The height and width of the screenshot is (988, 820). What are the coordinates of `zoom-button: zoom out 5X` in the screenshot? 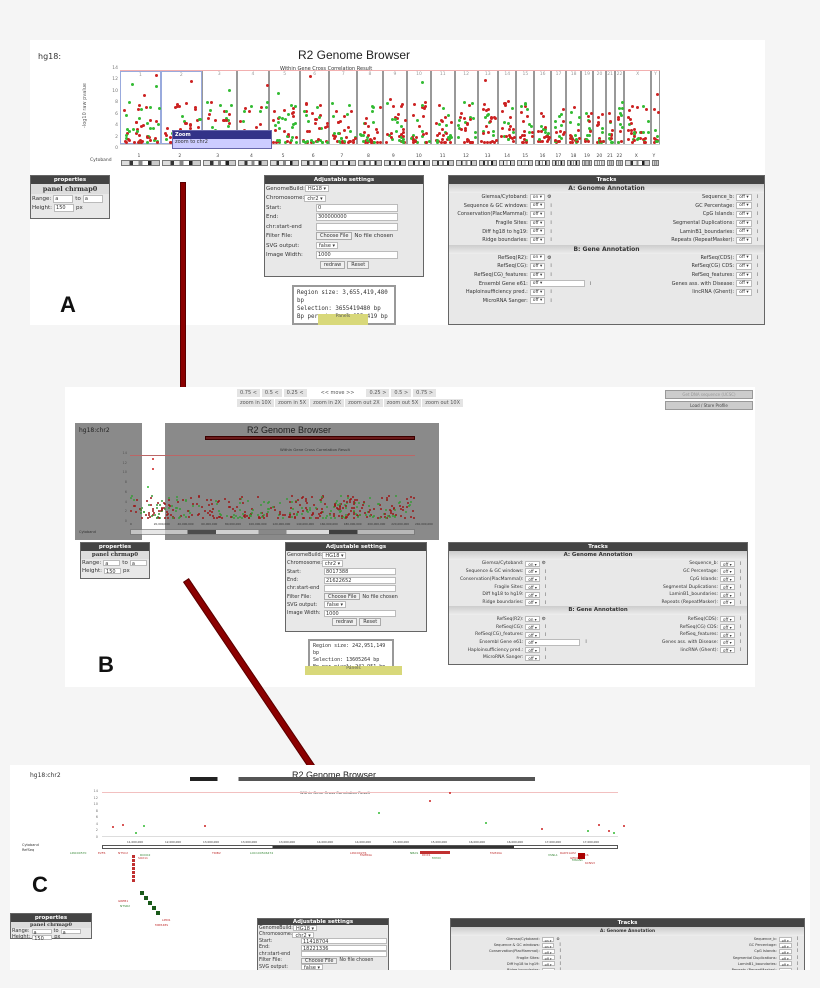 It's located at (402, 403).